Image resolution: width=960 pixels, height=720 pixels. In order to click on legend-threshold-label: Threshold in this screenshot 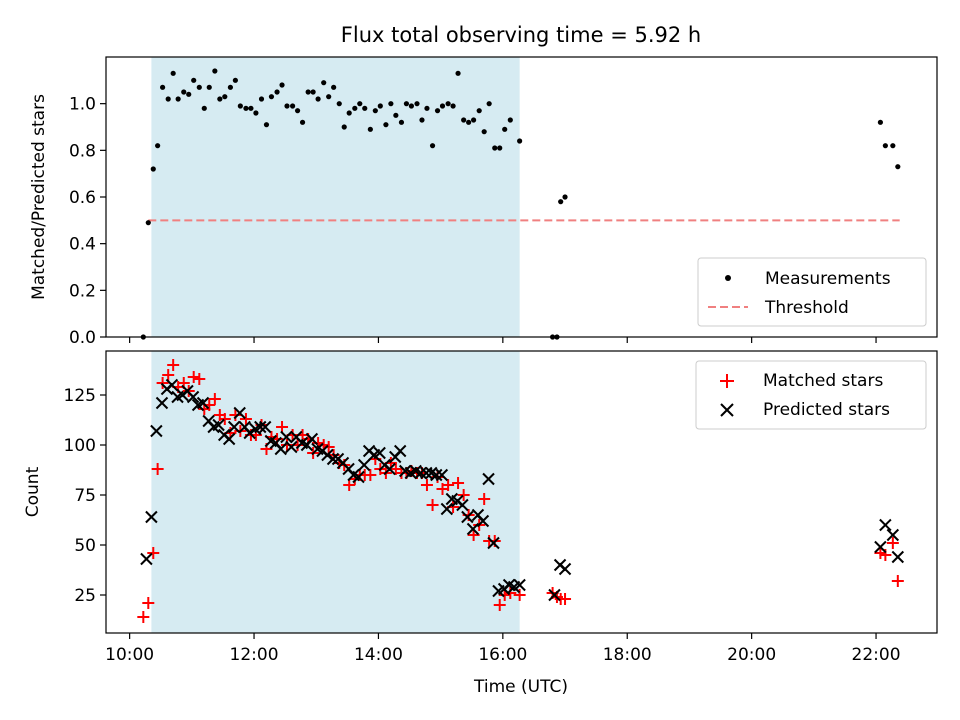, I will do `click(806, 308)`.